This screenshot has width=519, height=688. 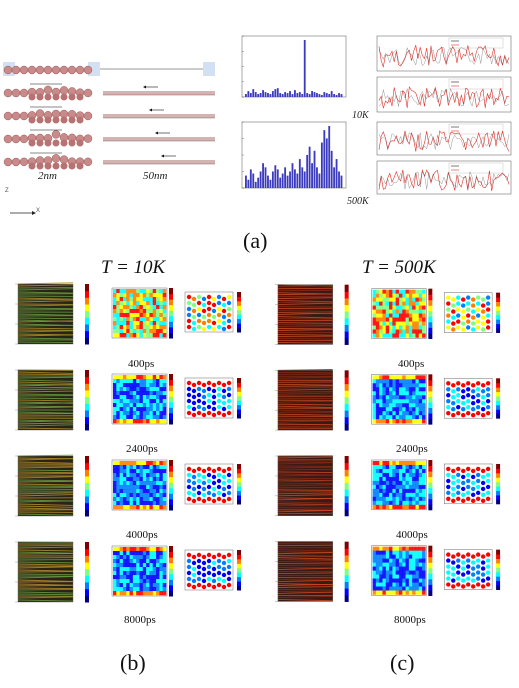 What do you see at coordinates (141, 364) in the screenshot?
I see `time-label-b-400: 400ps` at bounding box center [141, 364].